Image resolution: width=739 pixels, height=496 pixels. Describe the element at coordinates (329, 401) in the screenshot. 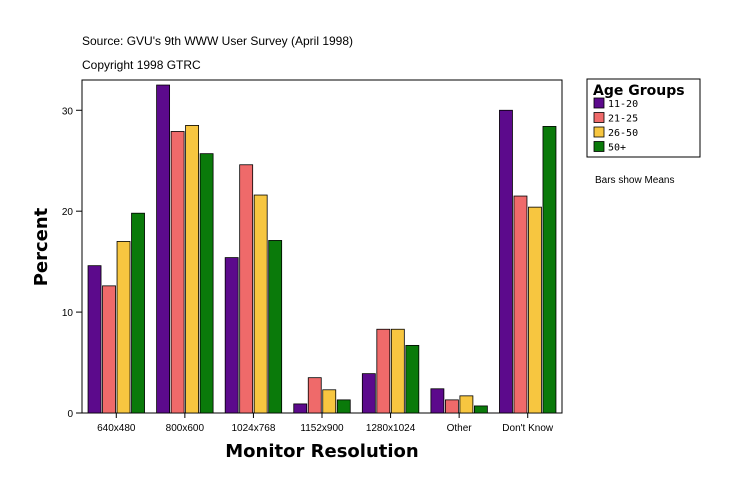

I see `bar-26-50-1152x900` at that location.